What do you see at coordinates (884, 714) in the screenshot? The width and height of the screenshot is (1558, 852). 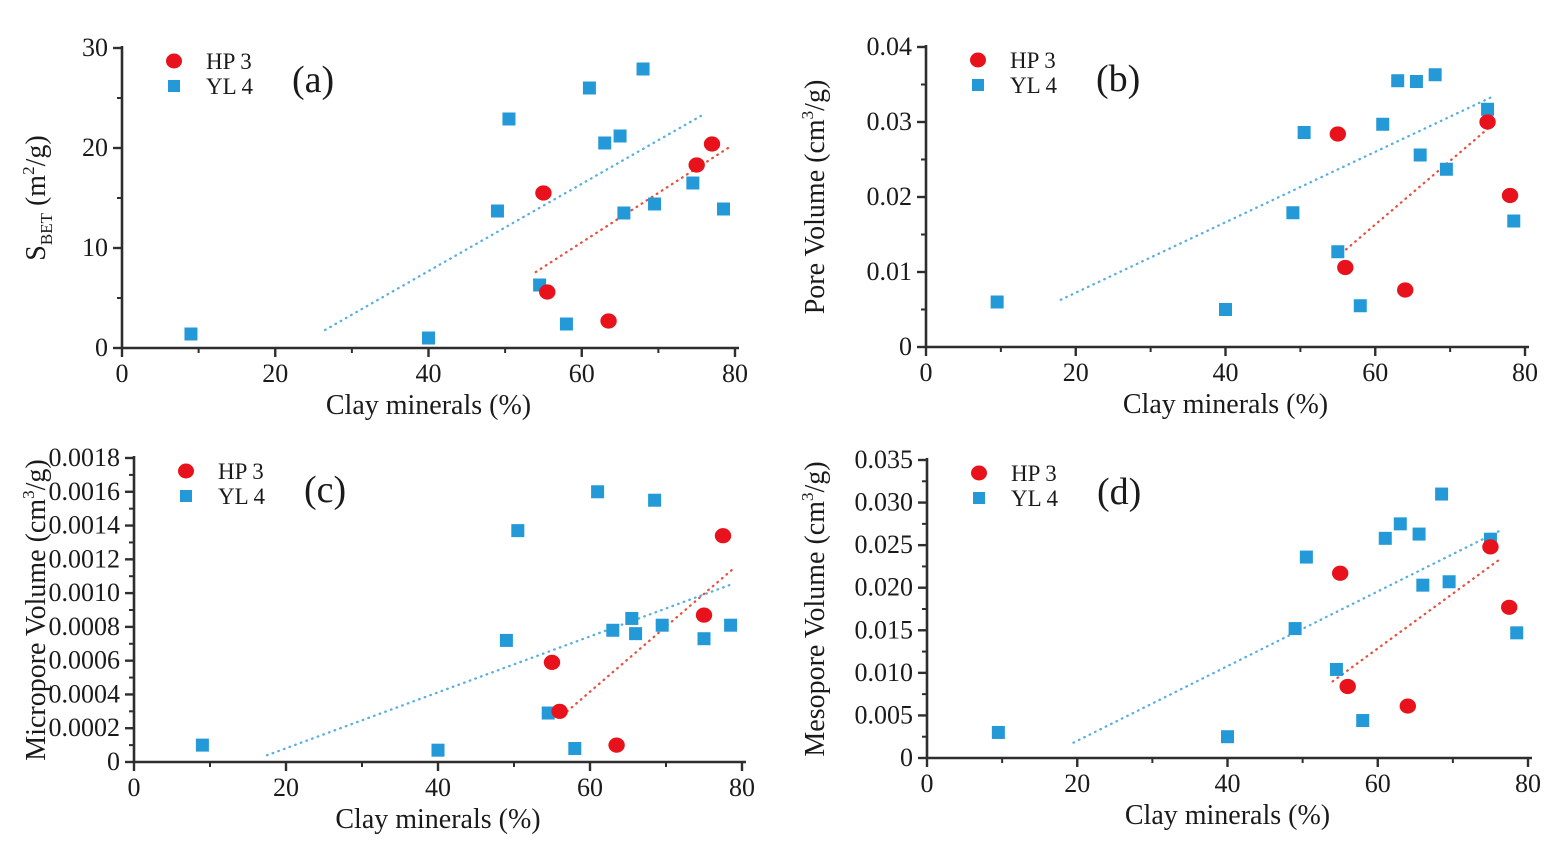 I see `y-tick-label: 0.005` at bounding box center [884, 714].